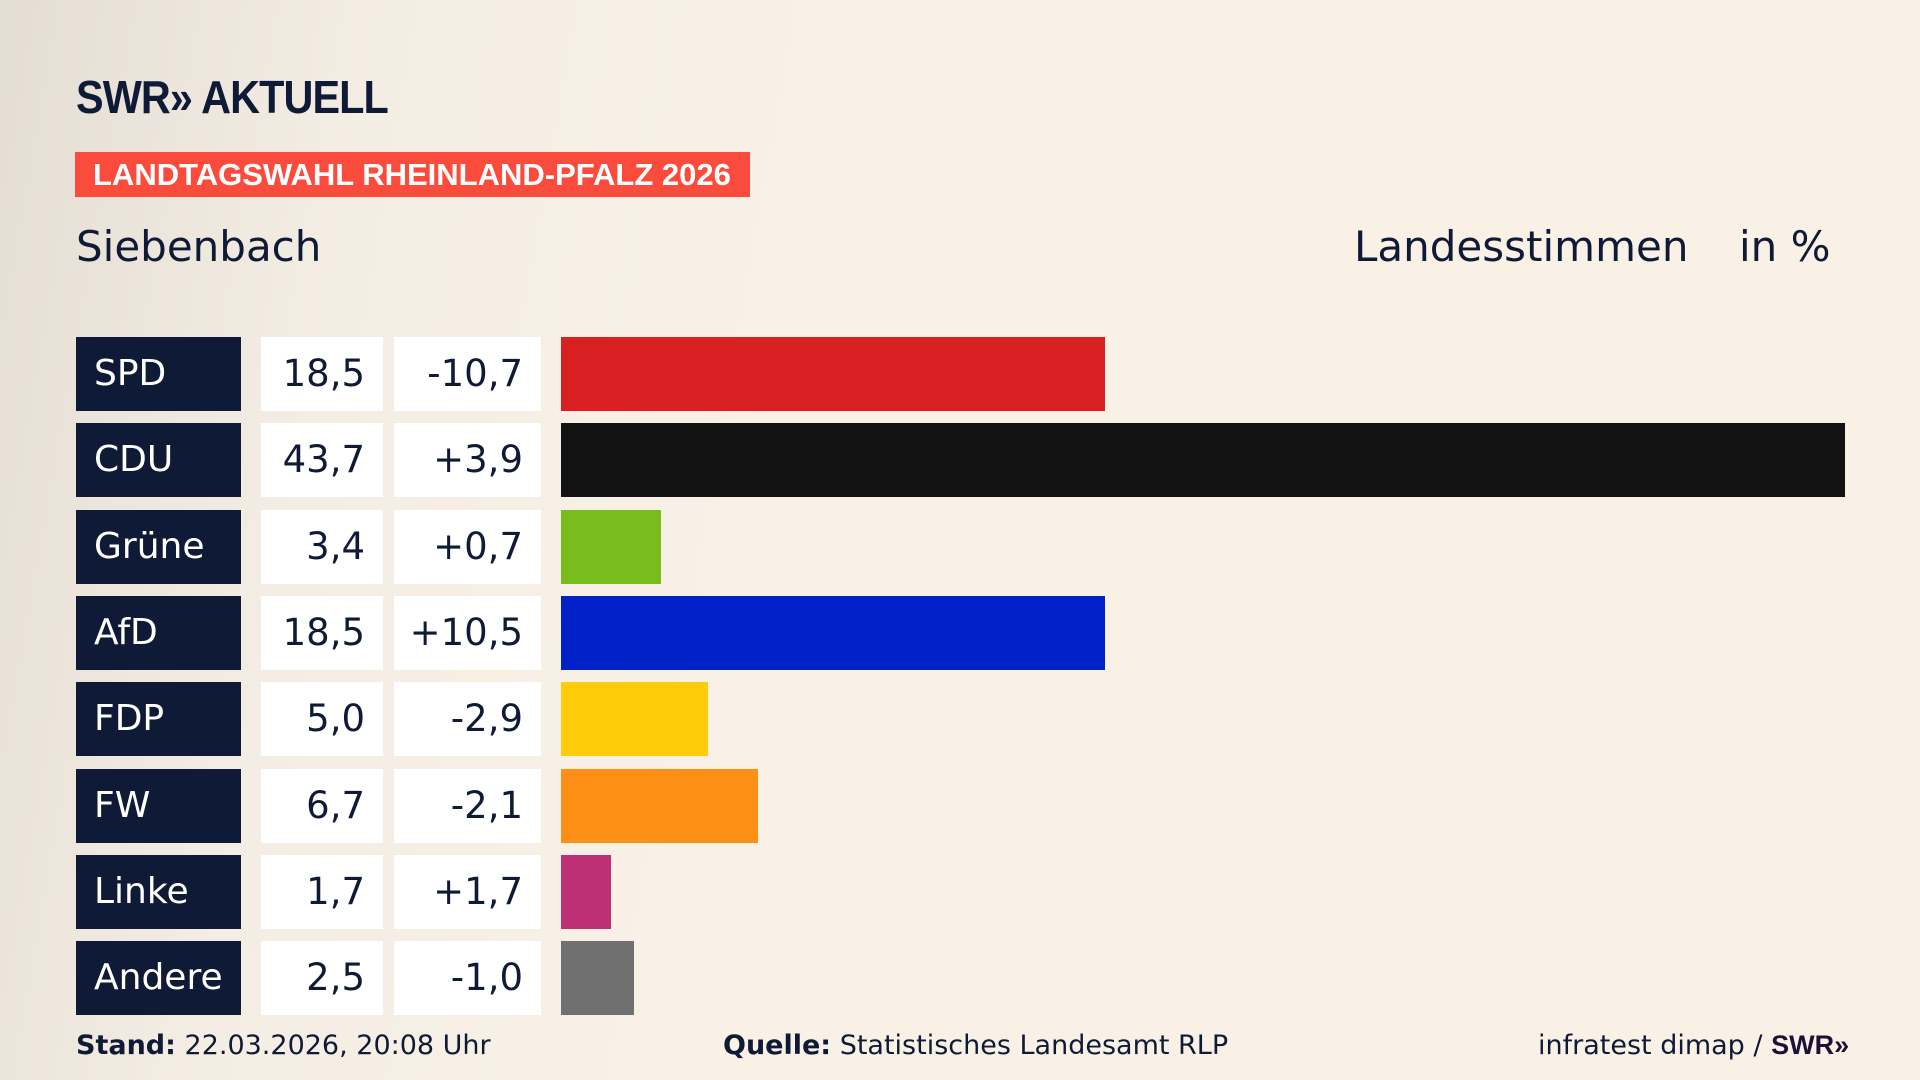 This screenshot has height=1080, width=1920. Describe the element at coordinates (126, 1045) in the screenshot. I see `stand-label: Stand:` at that location.